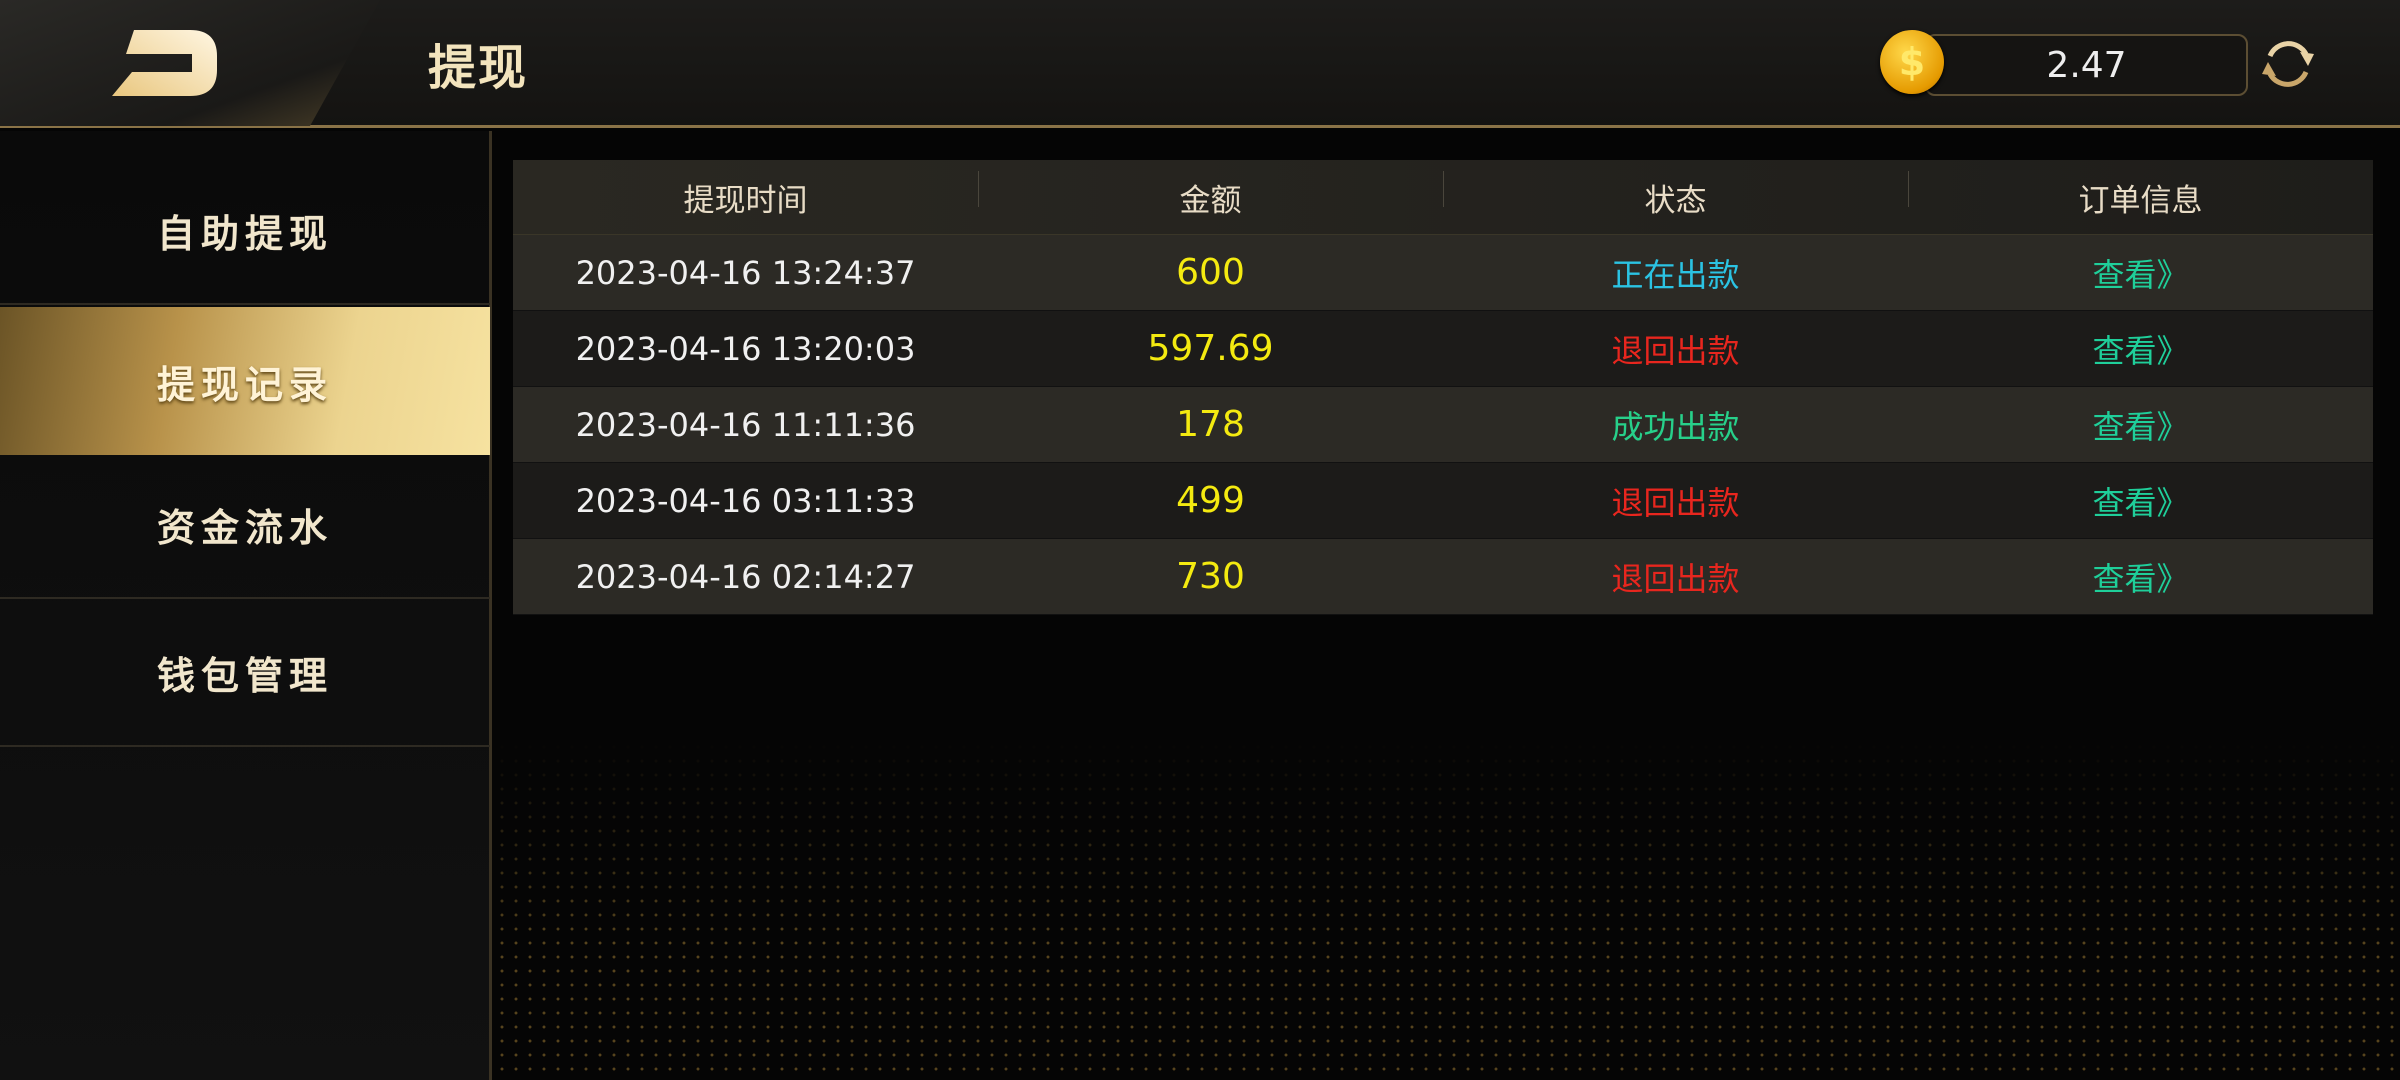  Describe the element at coordinates (1210, 195) in the screenshot. I see `header-amount: 金额` at that location.